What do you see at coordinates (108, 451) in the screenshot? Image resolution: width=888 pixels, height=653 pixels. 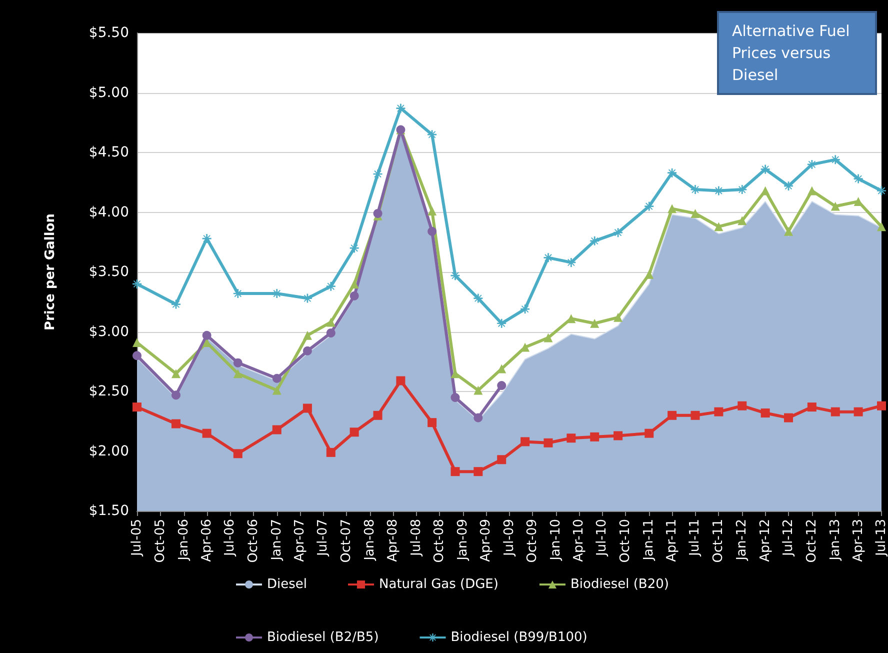 I see `y-tick-label: $2.00` at bounding box center [108, 451].